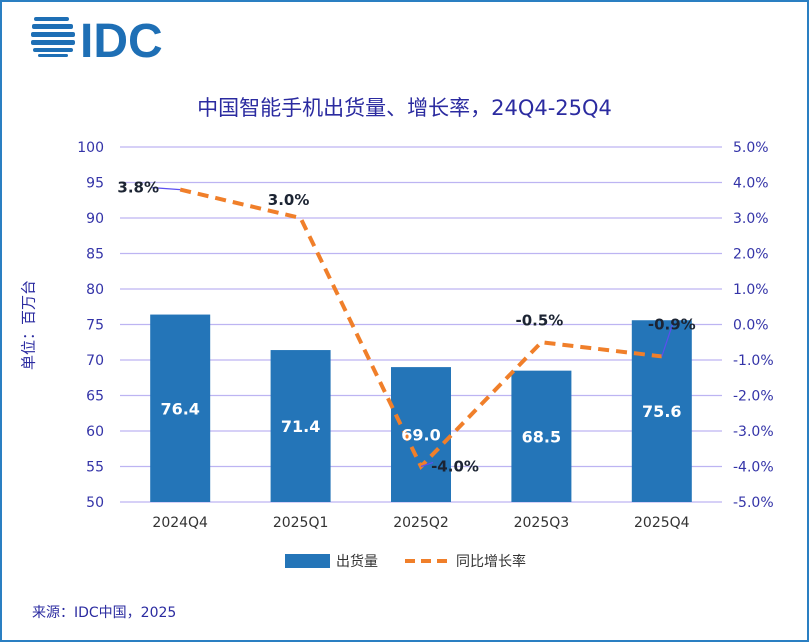  I want to click on bar-data-label: 75.6, so click(661, 411).